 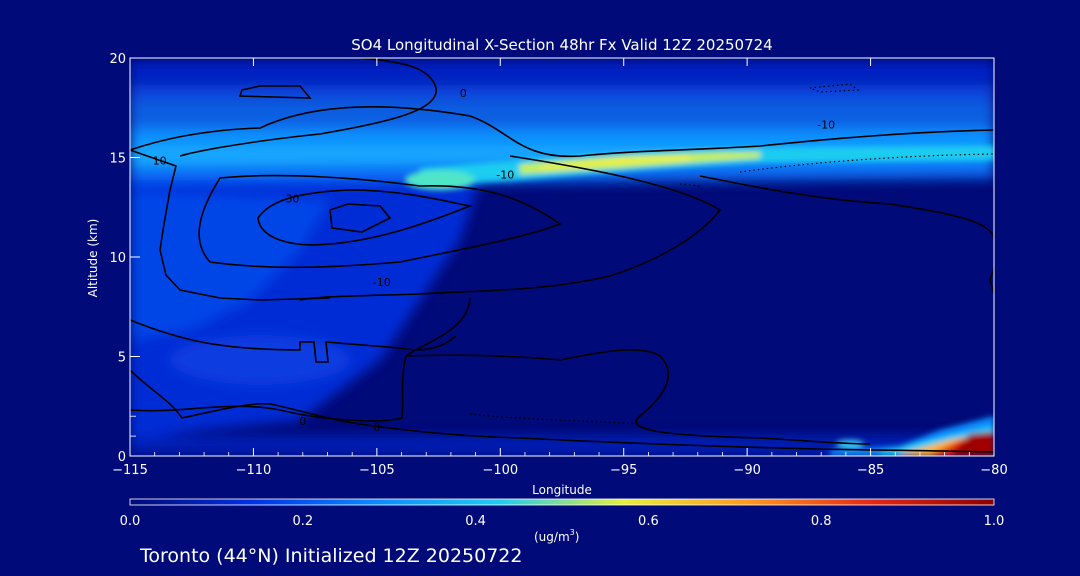 I want to click on x-tick-label: −105, so click(x=377, y=470).